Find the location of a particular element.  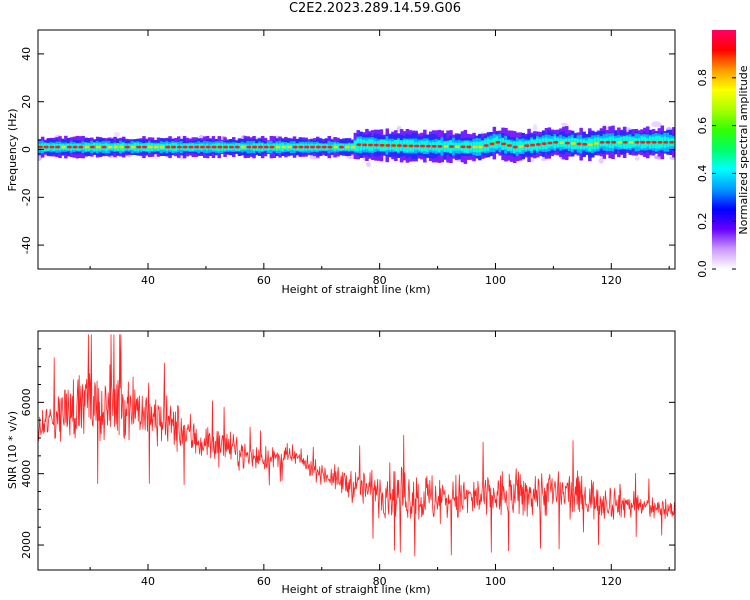

y-tick-label: 20 is located at coordinates (26, 102).